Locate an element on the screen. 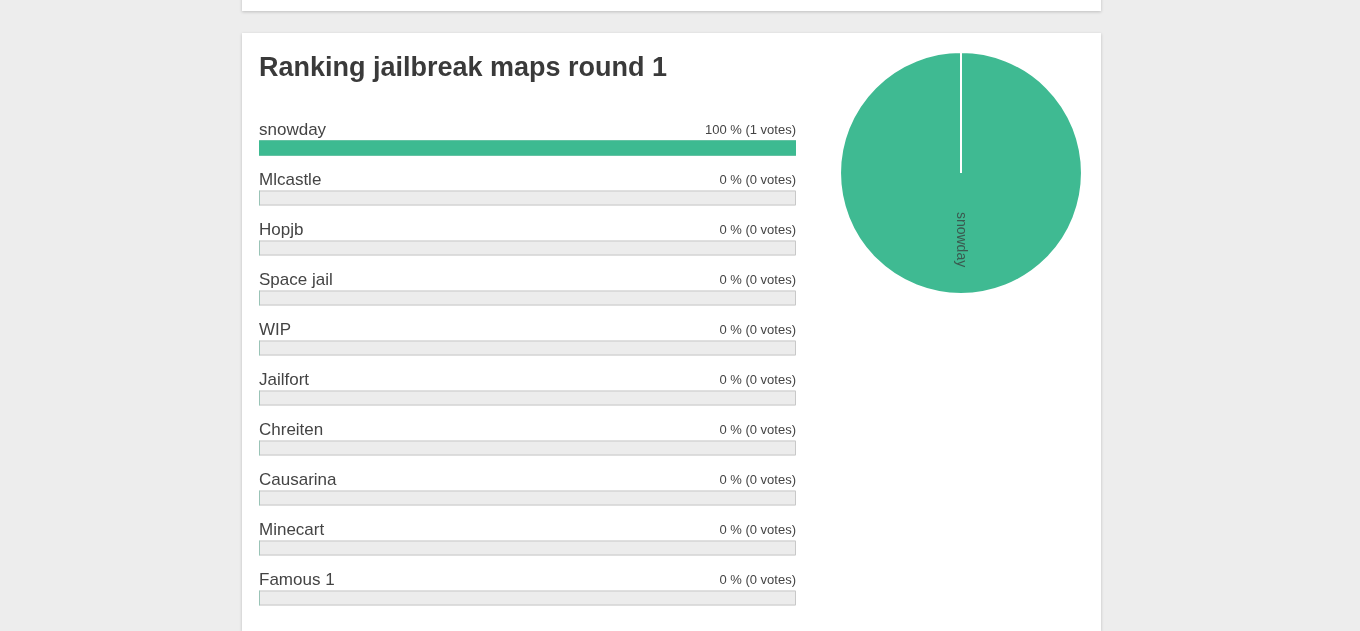 The image size is (1360, 631). y-tick-label: Chreiten is located at coordinates (291, 429).